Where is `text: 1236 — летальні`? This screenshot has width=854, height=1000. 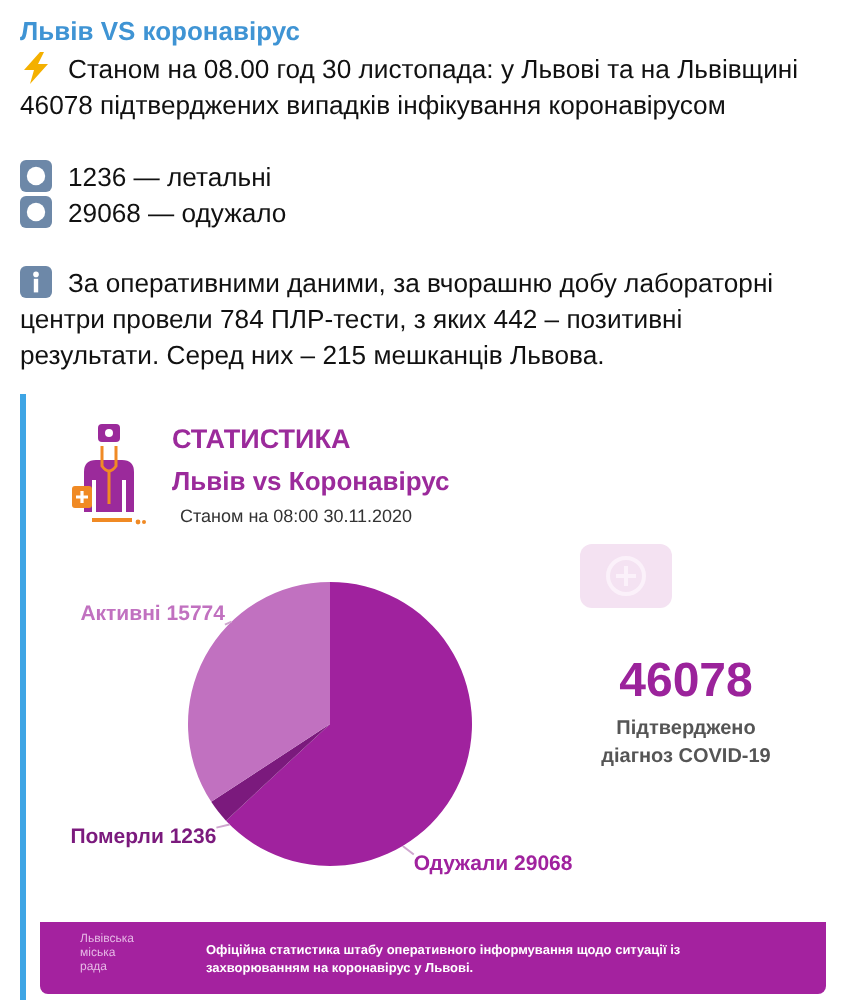 text: 1236 — летальні is located at coordinates (170, 177).